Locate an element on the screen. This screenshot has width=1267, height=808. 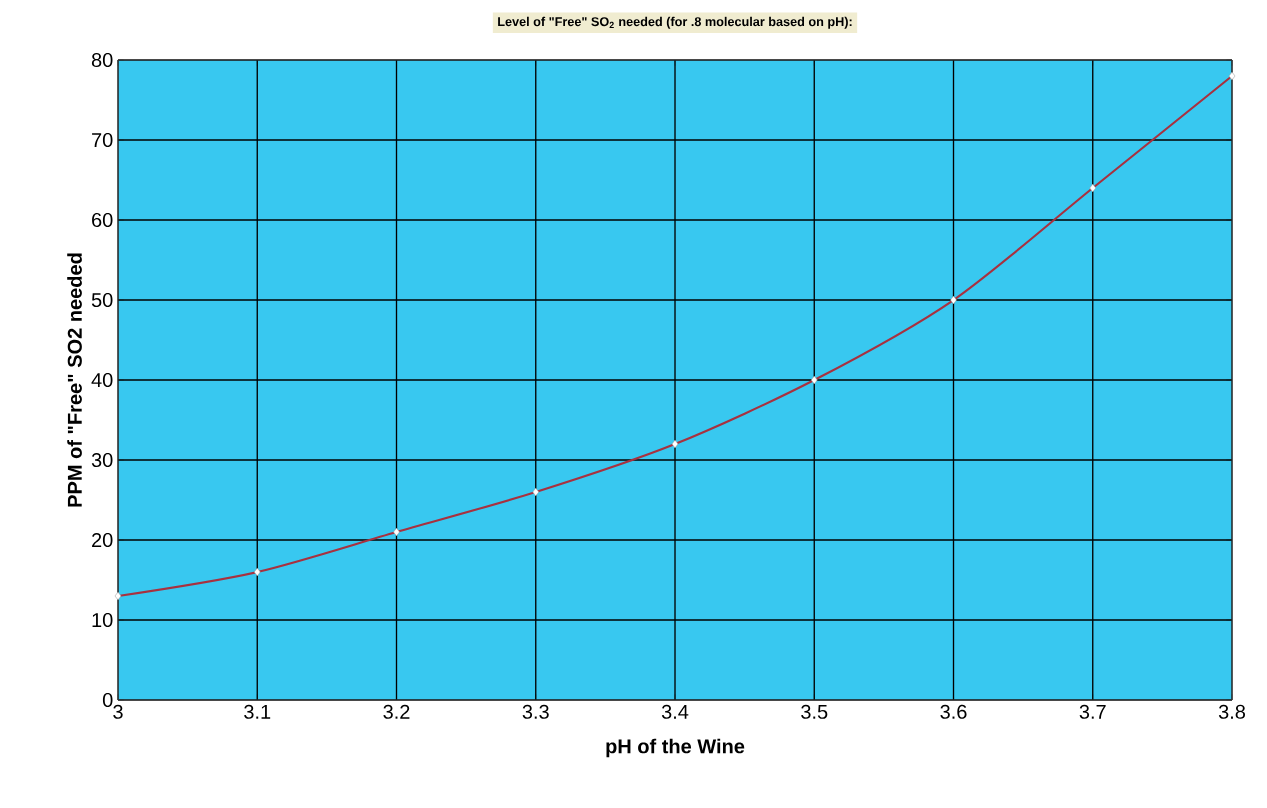
x-tick-label: 3.8 is located at coordinates (1232, 711).